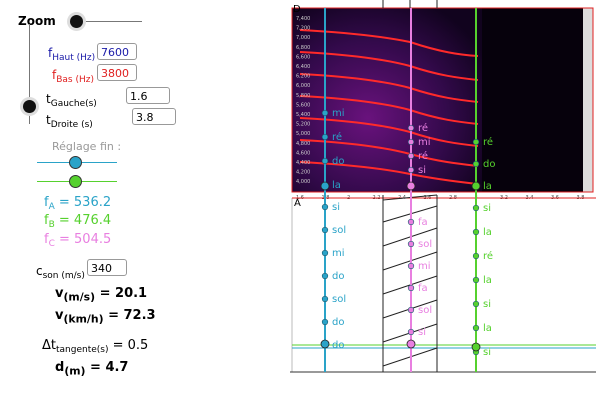 The width and height of the screenshot is (600, 400). Describe the element at coordinates (148, 95) in the screenshot. I see `t-gauche-input: 1.6` at that location.